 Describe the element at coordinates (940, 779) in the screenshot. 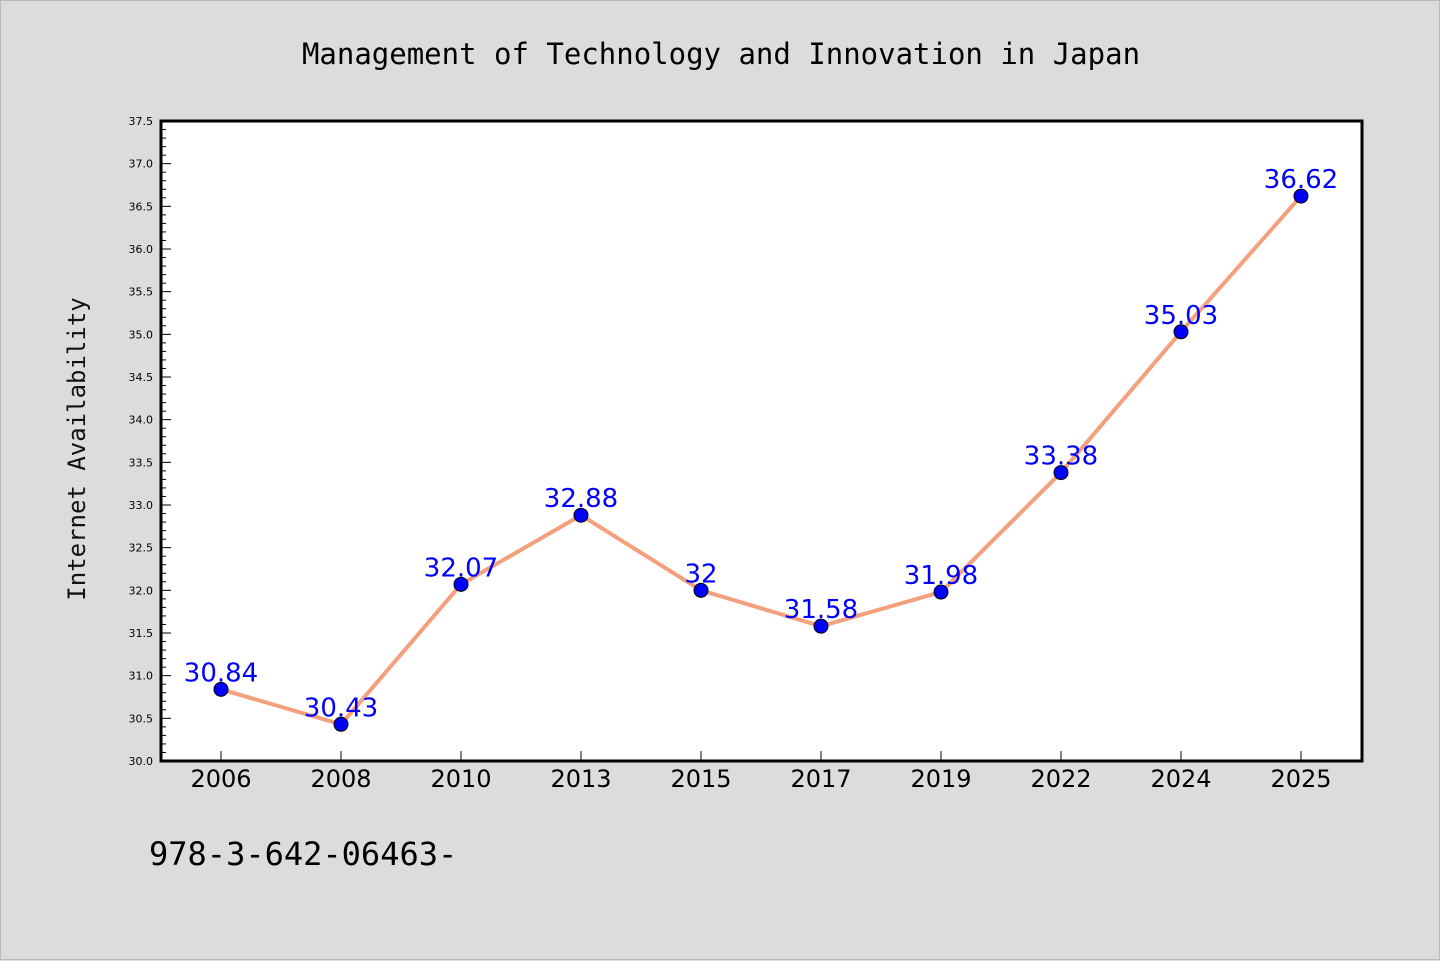

I see `x-tick-label: 2019` at that location.